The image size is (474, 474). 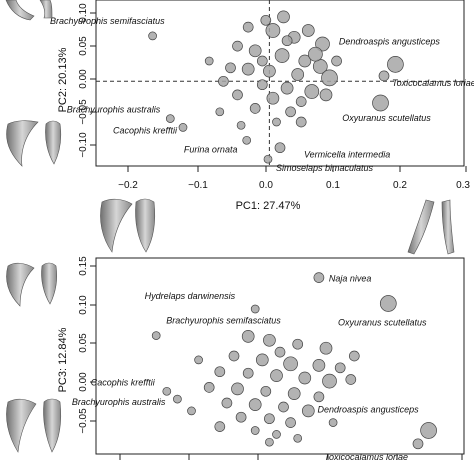 I want to click on y-tick-label: 0.00, so click(x=83, y=382).